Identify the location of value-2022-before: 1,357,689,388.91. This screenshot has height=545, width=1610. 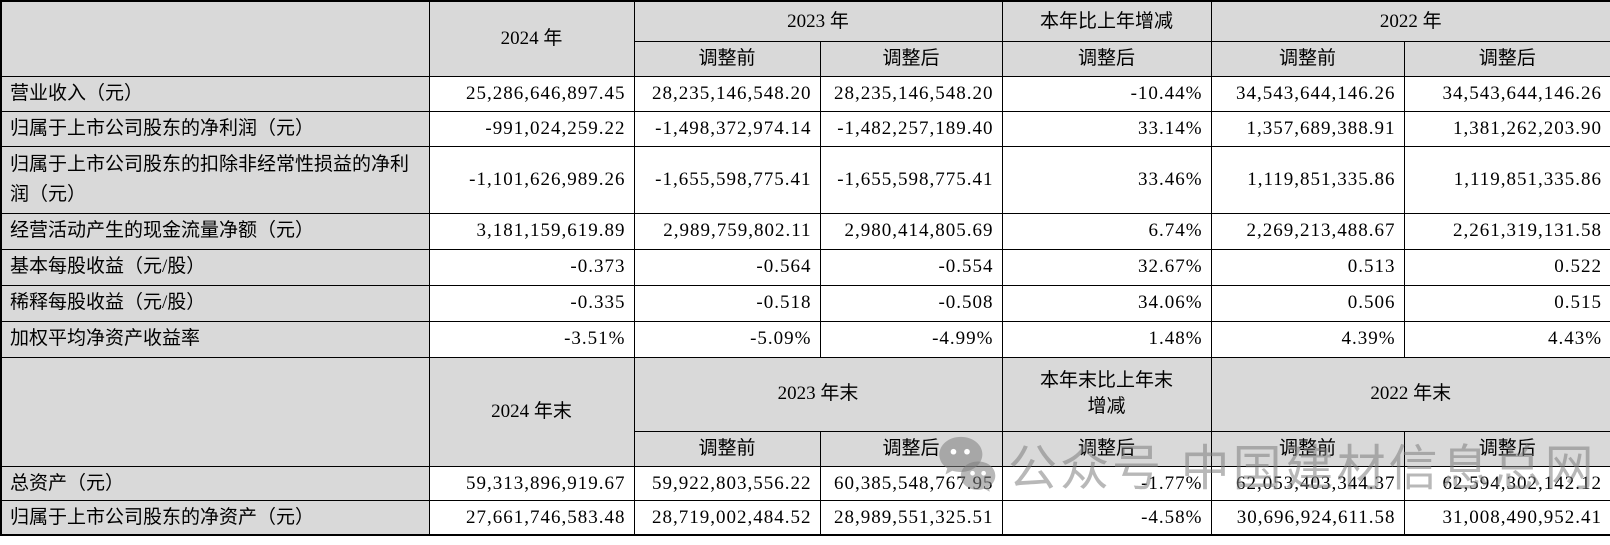
(1307, 128).